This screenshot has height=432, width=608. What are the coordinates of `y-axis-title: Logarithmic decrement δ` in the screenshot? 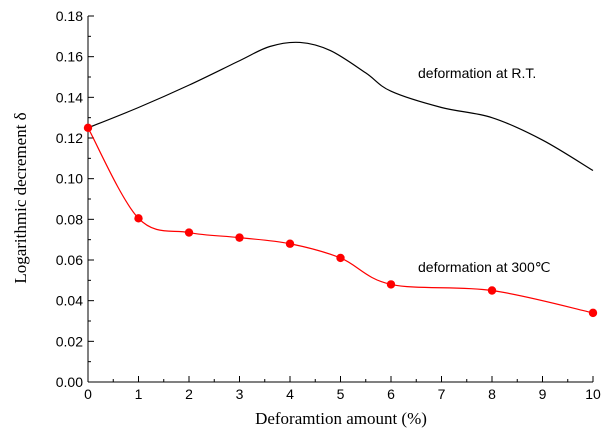 It's located at (20, 197).